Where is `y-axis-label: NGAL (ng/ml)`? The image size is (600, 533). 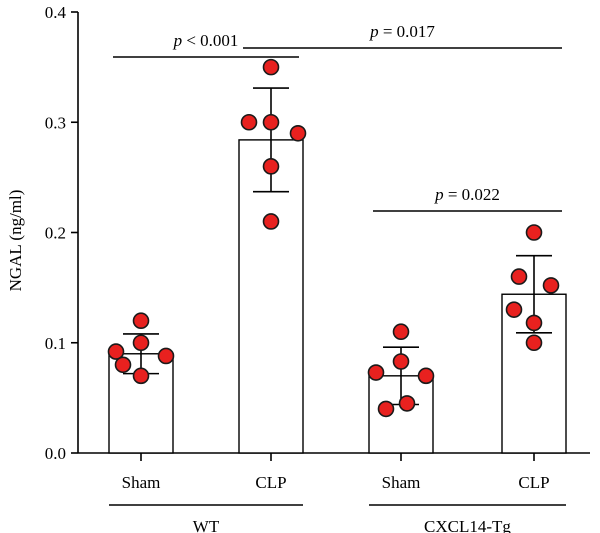 y-axis-label: NGAL (ng/ml) is located at coordinates (15, 241).